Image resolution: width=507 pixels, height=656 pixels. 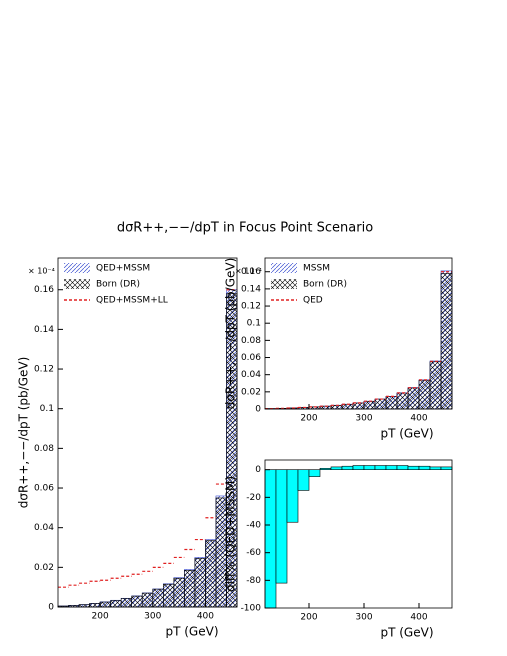 I want to click on legend-label: QED, so click(x=313, y=301).